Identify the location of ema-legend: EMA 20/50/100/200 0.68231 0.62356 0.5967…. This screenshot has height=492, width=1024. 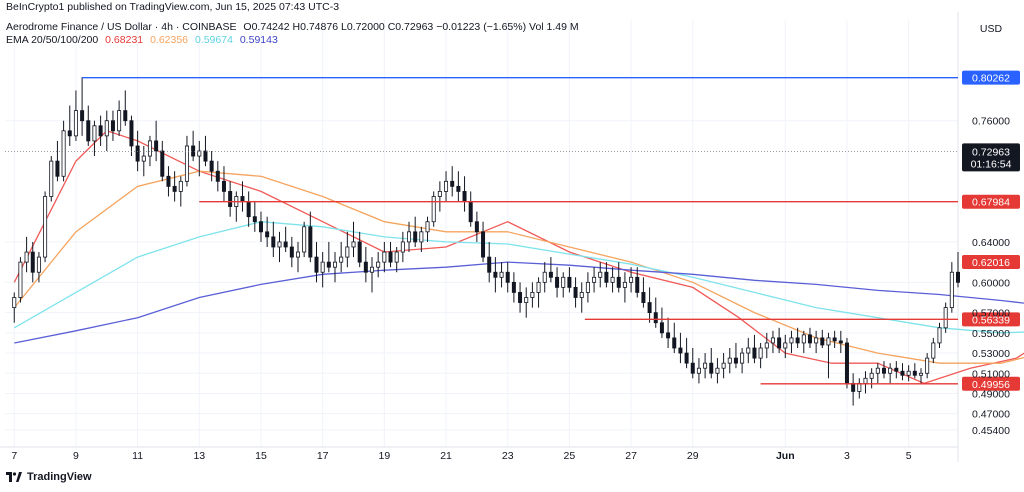
(142, 40).